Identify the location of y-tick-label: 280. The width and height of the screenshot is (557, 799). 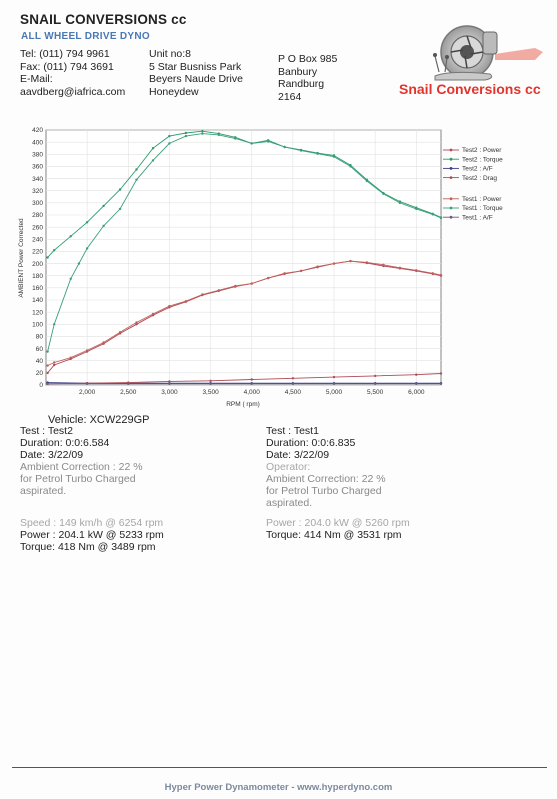
(37, 215).